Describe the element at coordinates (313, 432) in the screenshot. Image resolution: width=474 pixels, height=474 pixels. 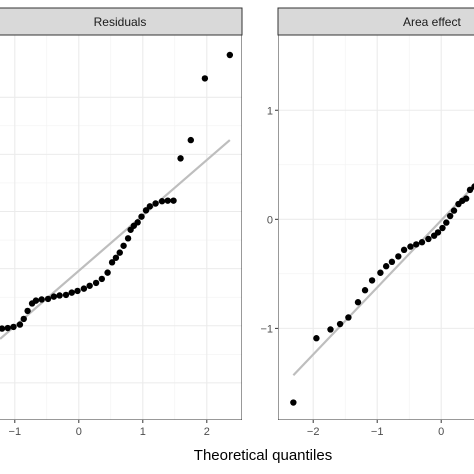
I see `x-tick-label: −2` at that location.